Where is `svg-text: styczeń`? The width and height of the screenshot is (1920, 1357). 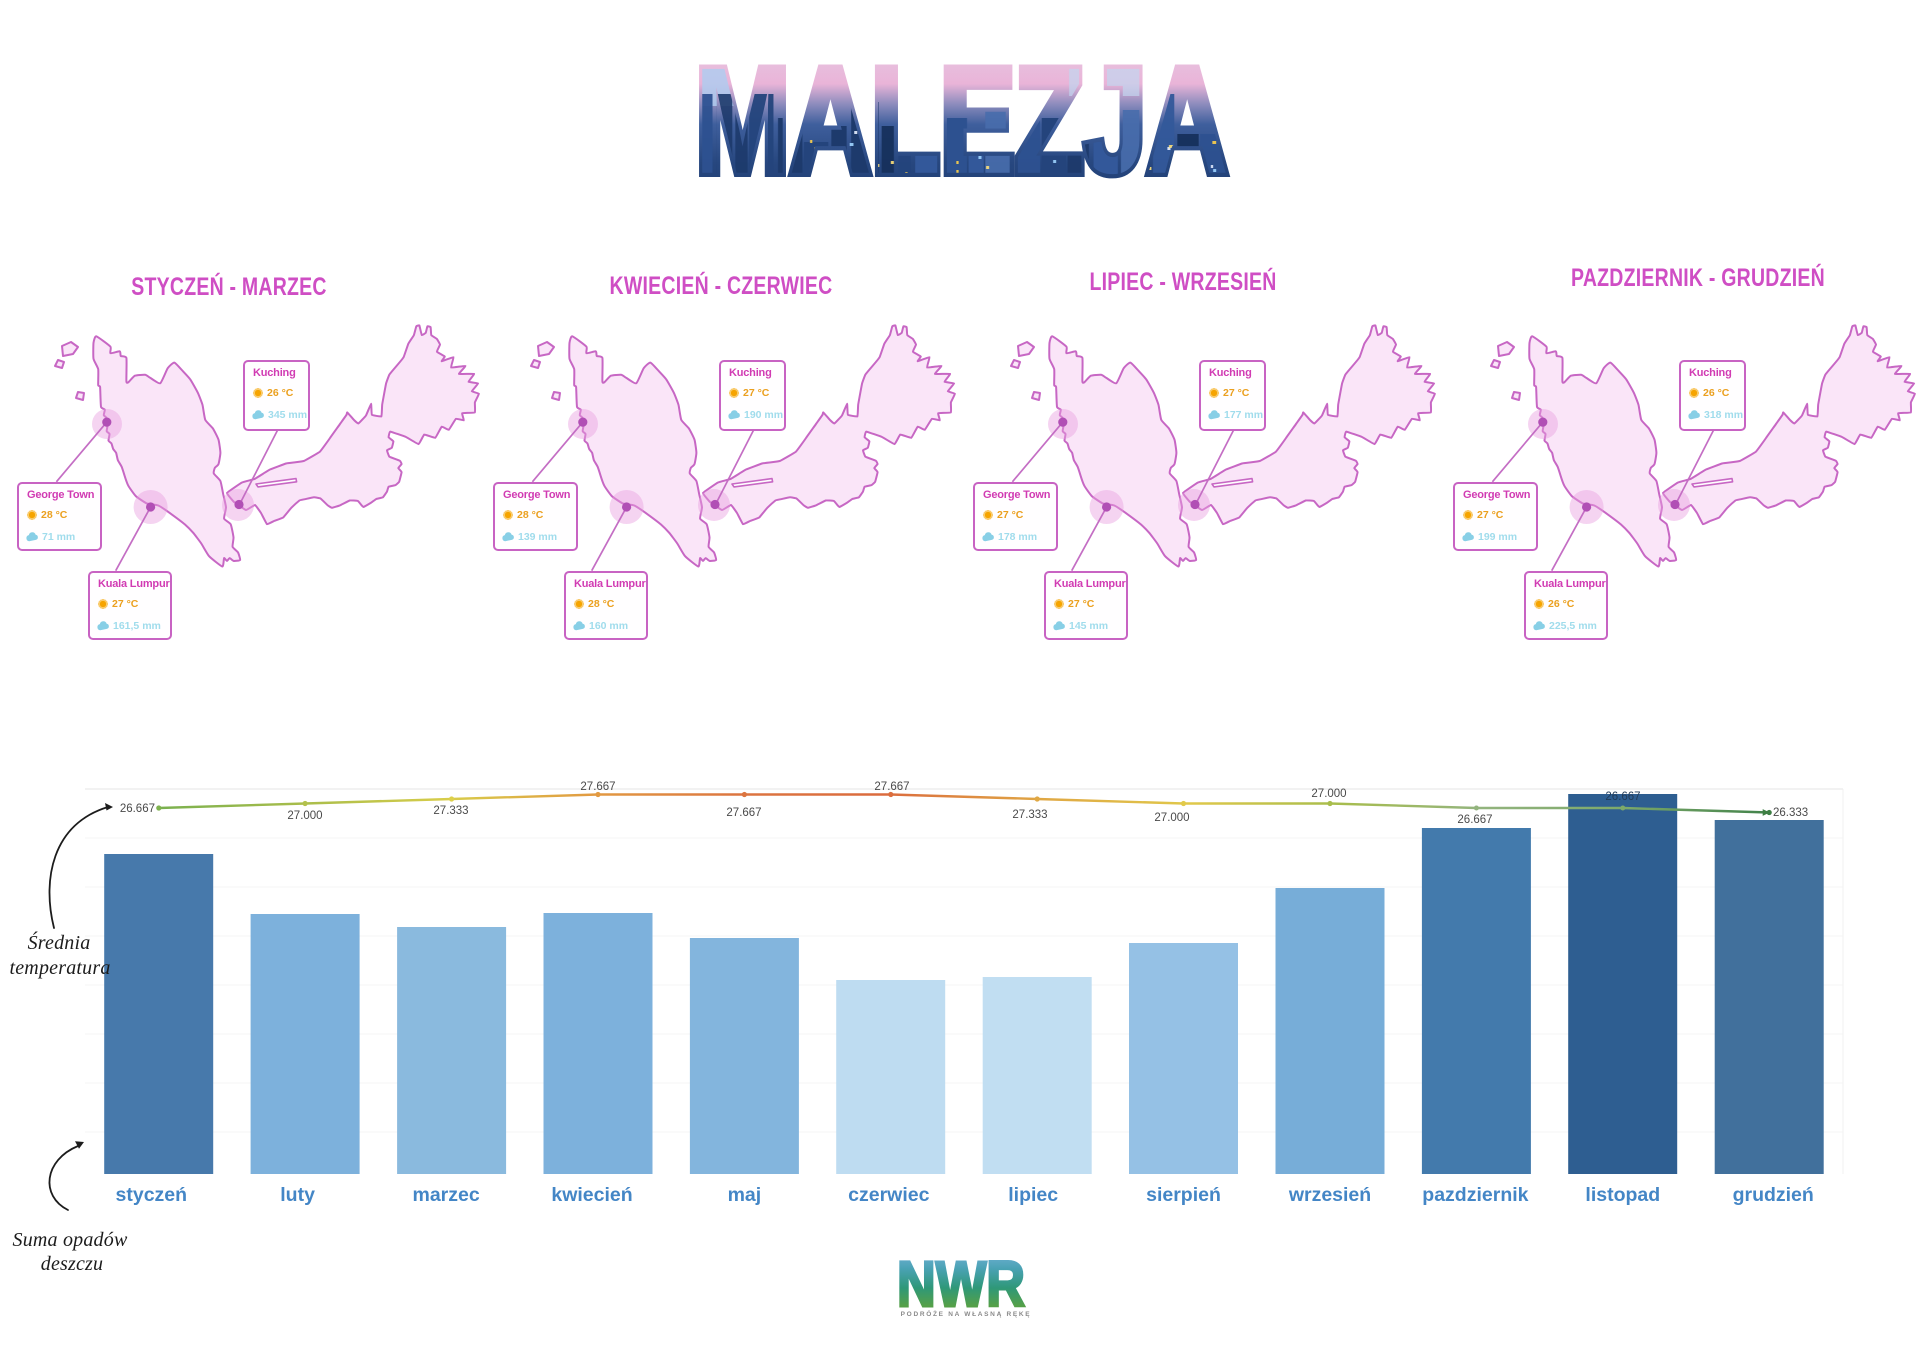 svg-text: styczeń is located at coordinates (152, 1195).